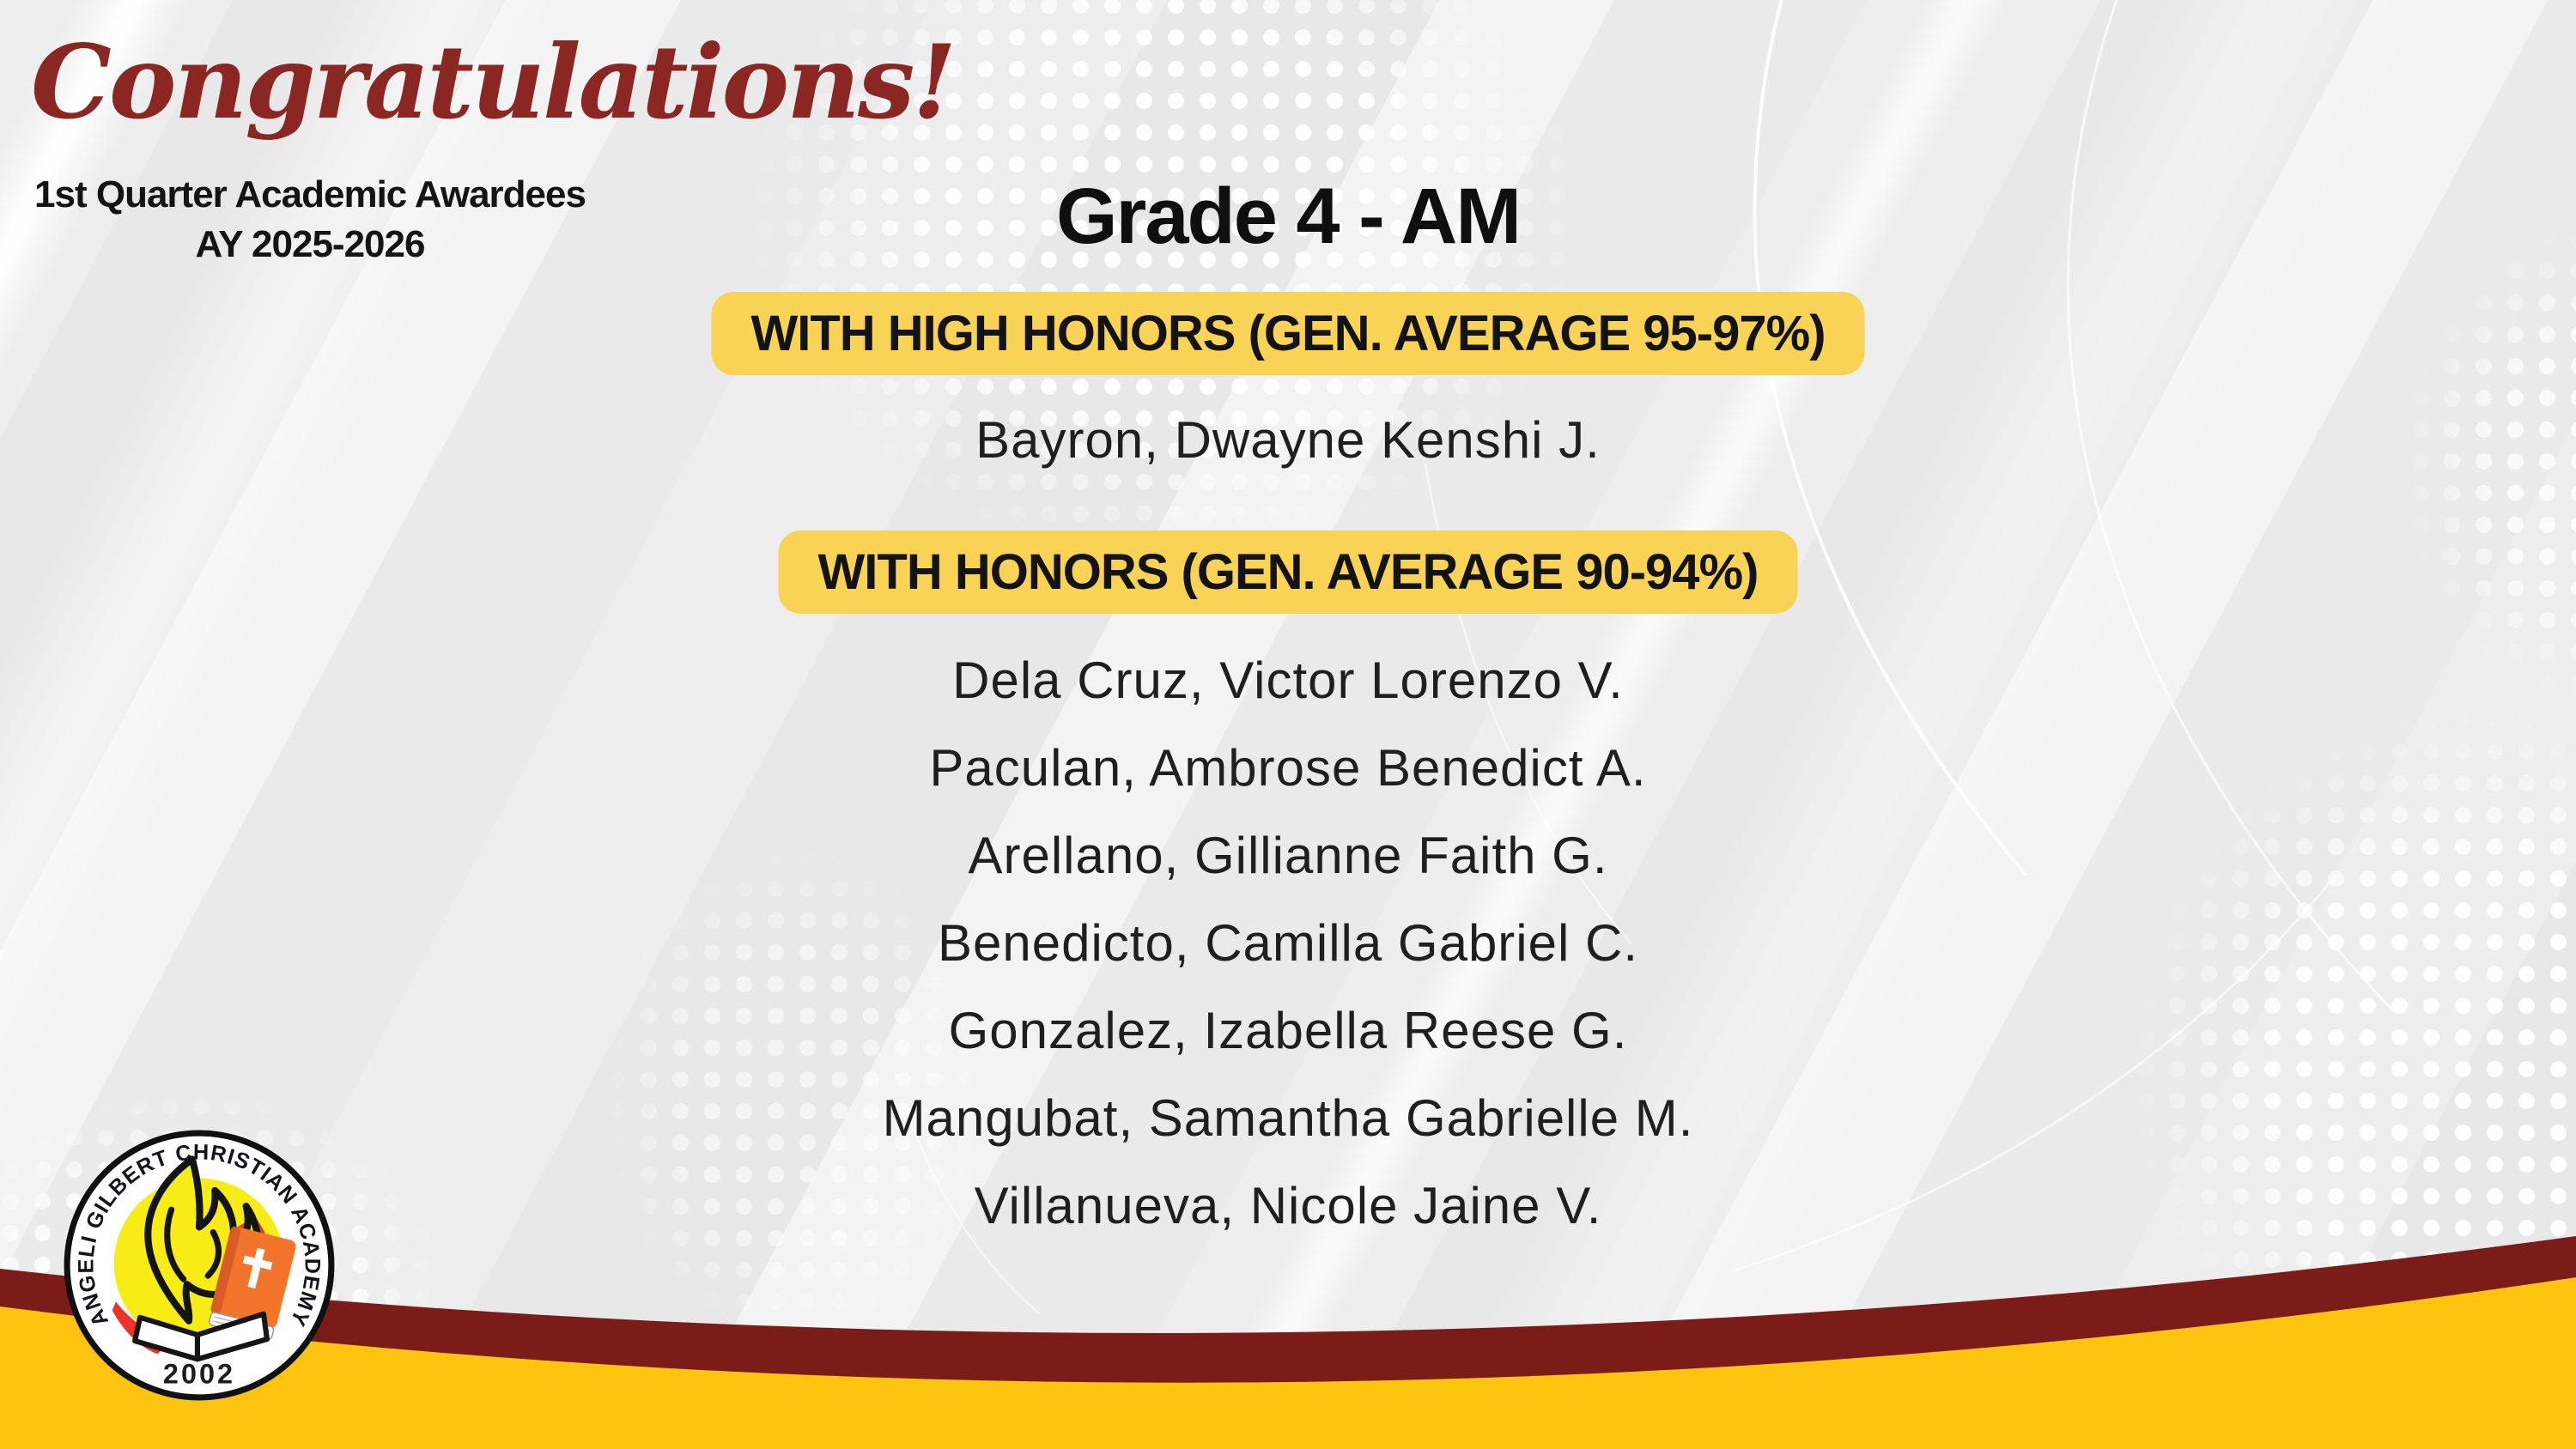 The height and width of the screenshot is (1449, 2576). I want to click on subtitle-line2: AY 2025-2026, so click(311, 244).